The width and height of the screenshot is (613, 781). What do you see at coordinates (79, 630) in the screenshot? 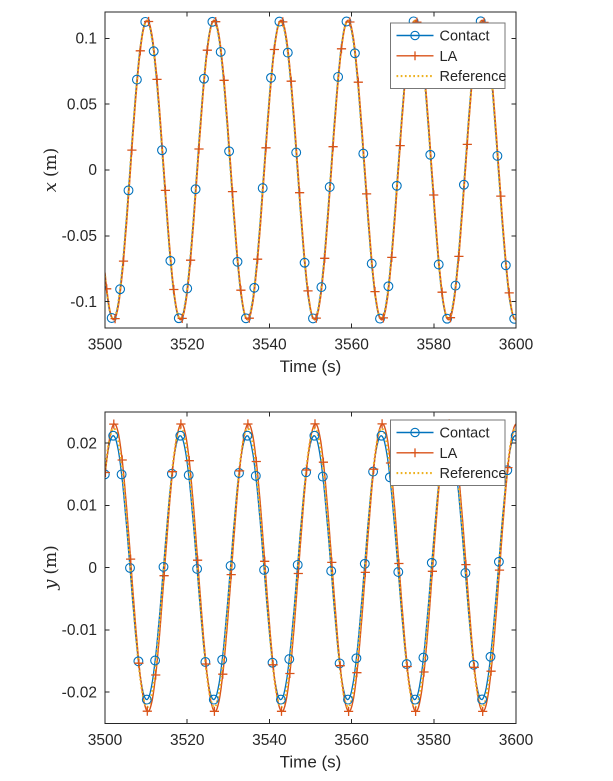
I see `y-tick-label: -0.01` at bounding box center [79, 630].